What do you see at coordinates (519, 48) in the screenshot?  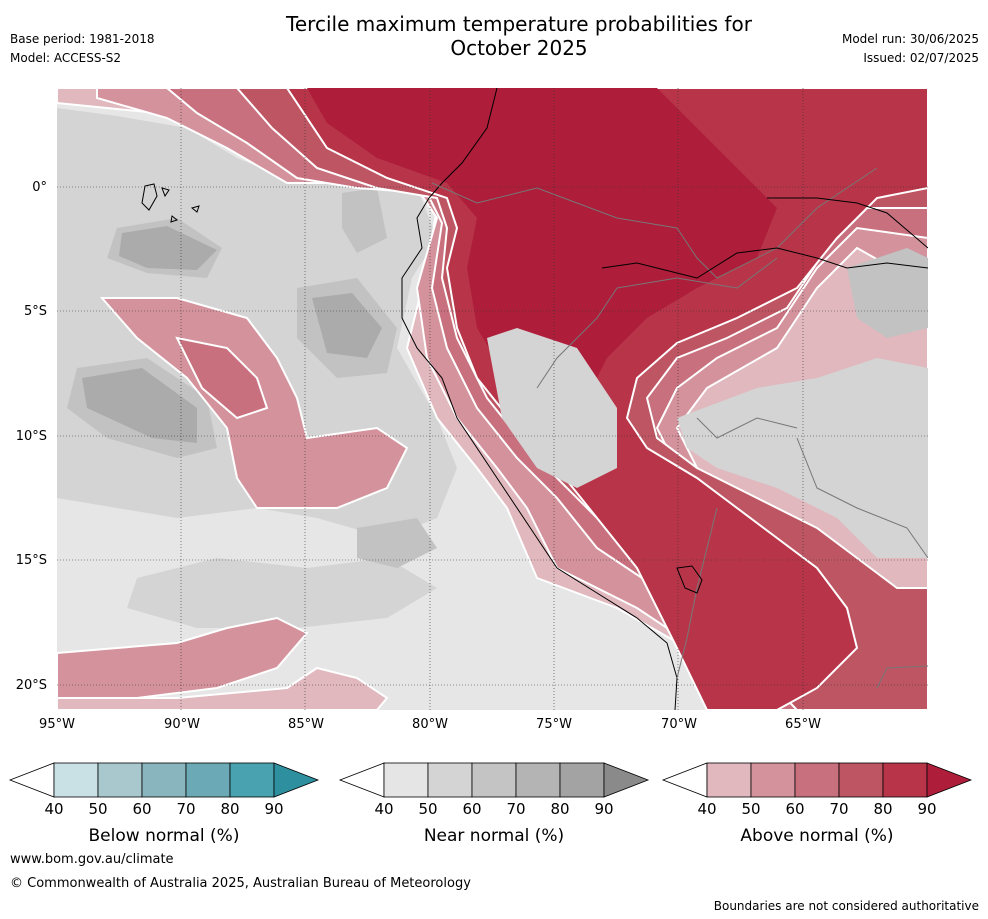 I see `title-line-2: October 2025` at bounding box center [519, 48].